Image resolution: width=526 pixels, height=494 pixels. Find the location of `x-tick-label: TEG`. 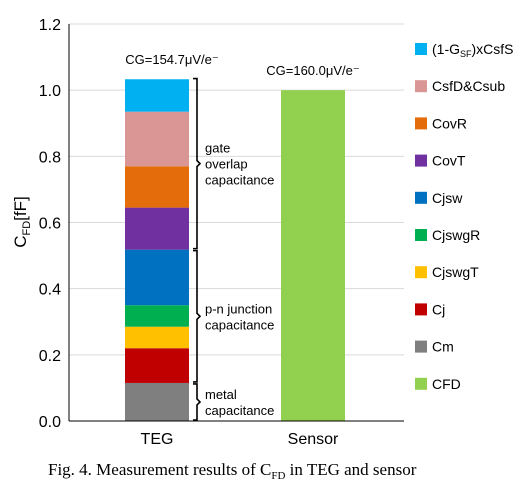

x-tick-label: TEG is located at coordinates (157, 439).